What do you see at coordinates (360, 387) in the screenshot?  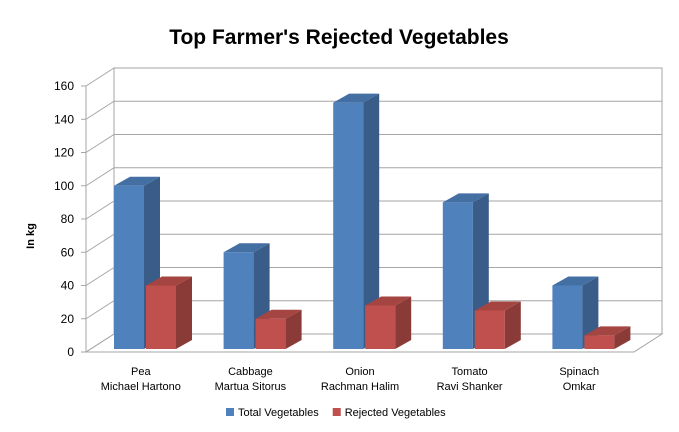 I see `x-tick-label: Rachman Halim` at bounding box center [360, 387].